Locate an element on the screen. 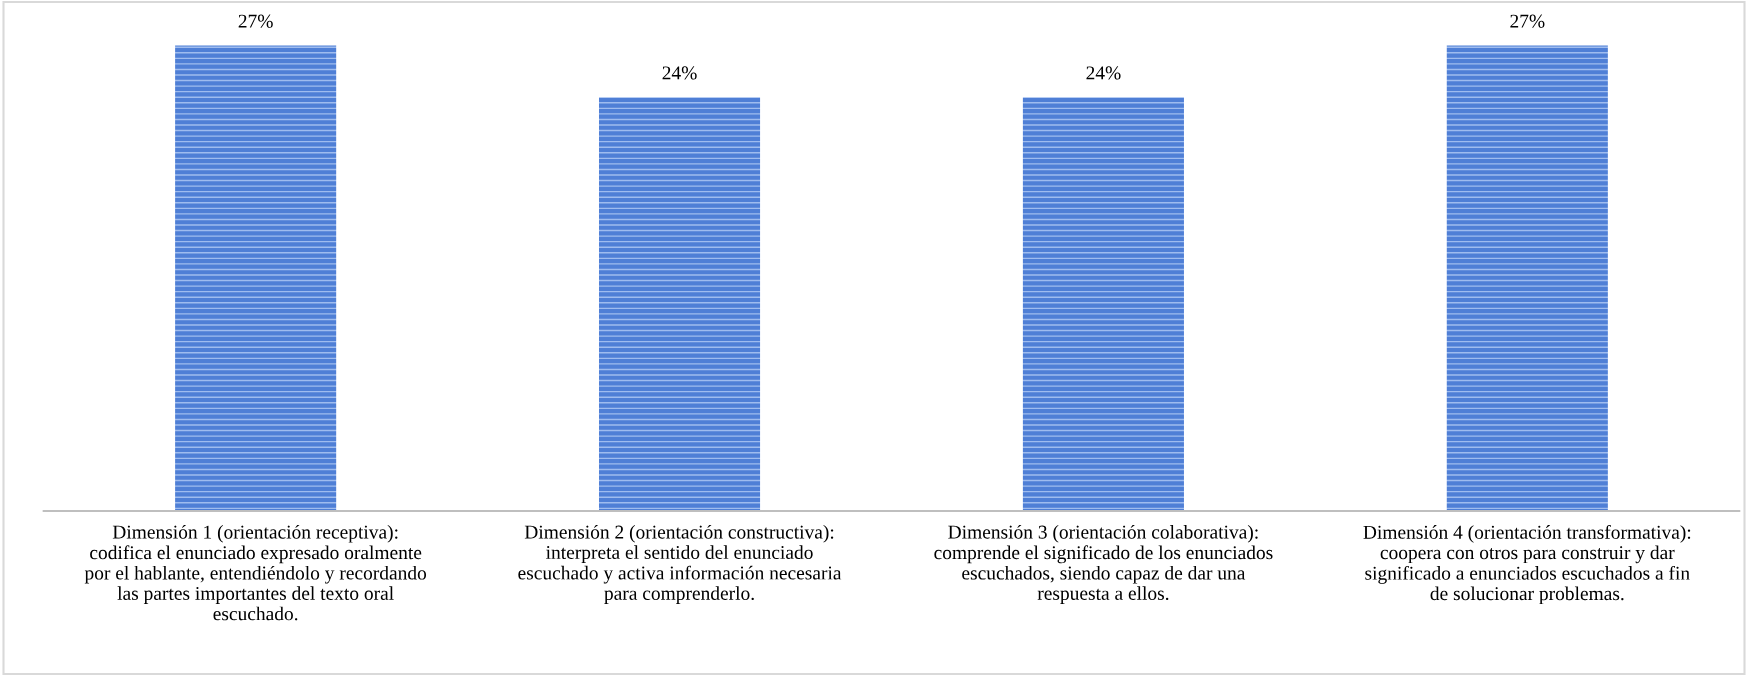 The height and width of the screenshot is (676, 1748). x-tick-label: Dimensión 2 (orientación constructiva): interpreta el sentido del enunciado escuchado y activa información necesaria para comprenderlo. is located at coordinates (680, 564).